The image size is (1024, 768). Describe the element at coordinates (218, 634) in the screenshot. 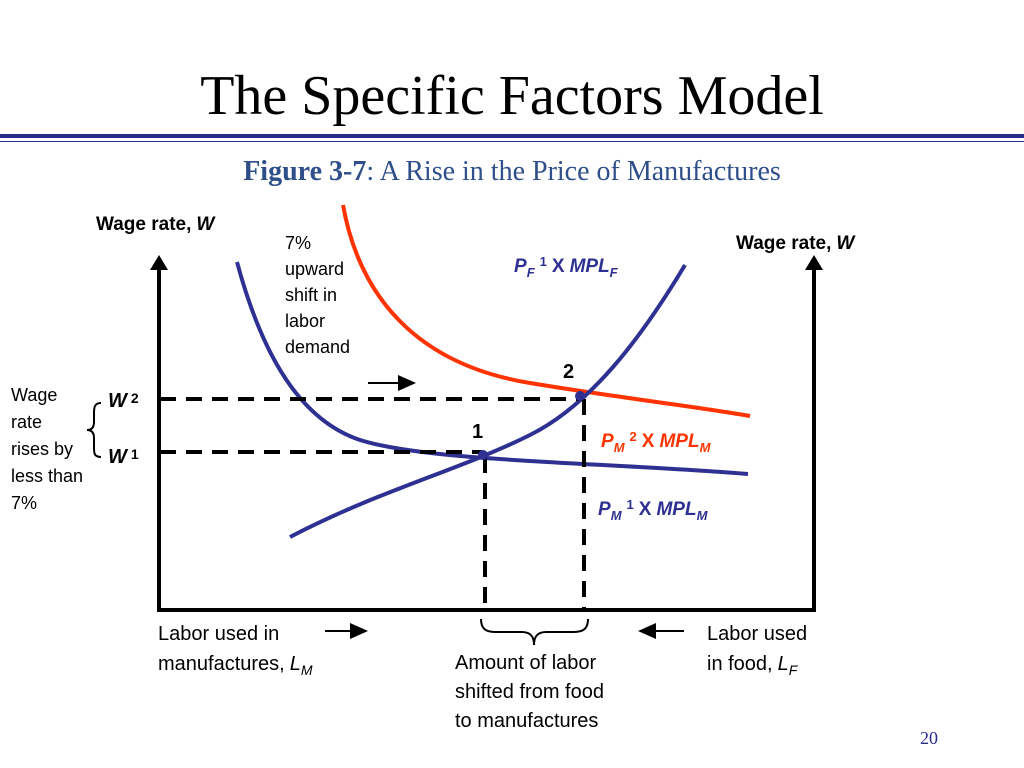

I see `bottom-left-label-line1: Labor used in` at that location.